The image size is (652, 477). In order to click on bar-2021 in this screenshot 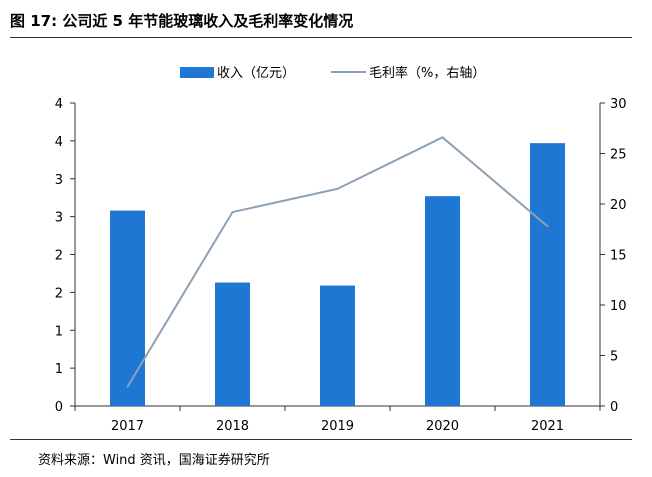, I will do `click(547, 274)`.